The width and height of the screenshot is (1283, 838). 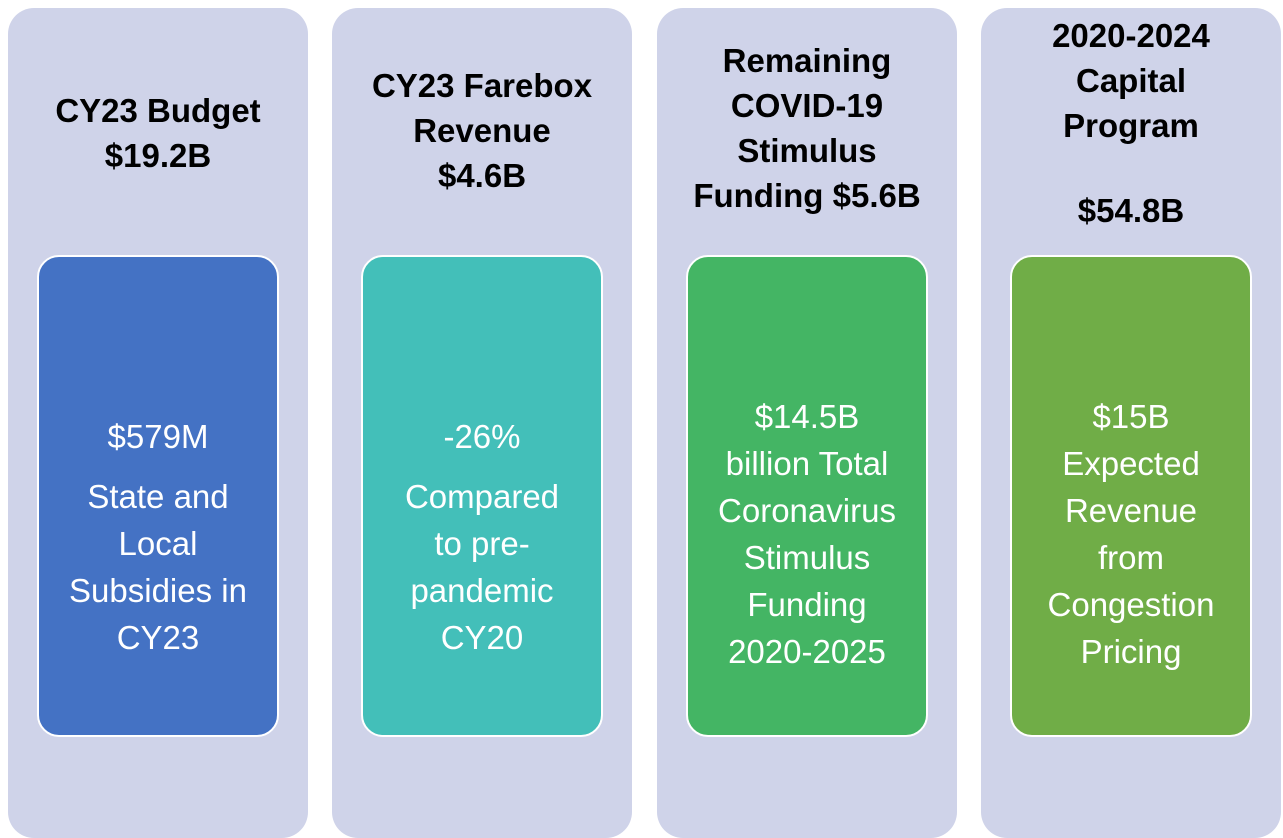 I want to click on stat-text: CY23, so click(x=158, y=637).